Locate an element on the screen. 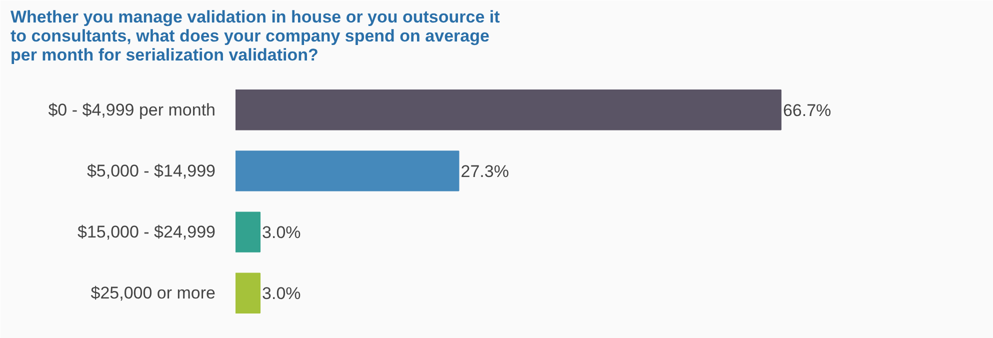  y-tick-label: $15,000 - $24,999 is located at coordinates (146, 232).